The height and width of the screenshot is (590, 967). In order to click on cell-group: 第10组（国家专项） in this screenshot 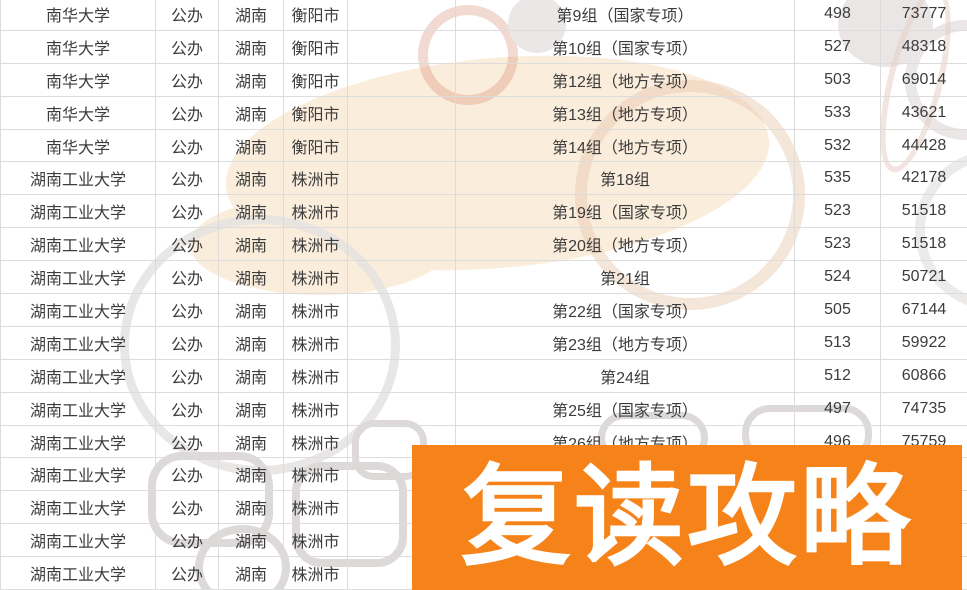, I will do `click(625, 46)`.